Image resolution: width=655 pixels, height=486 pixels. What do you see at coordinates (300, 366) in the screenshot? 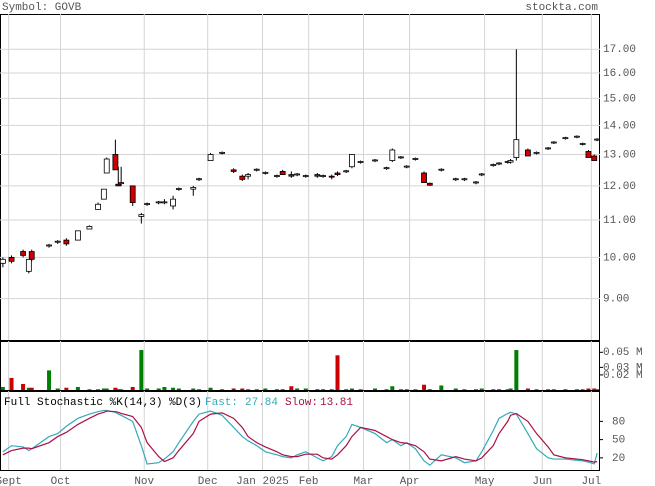
I see `volume-panel` at bounding box center [300, 366].